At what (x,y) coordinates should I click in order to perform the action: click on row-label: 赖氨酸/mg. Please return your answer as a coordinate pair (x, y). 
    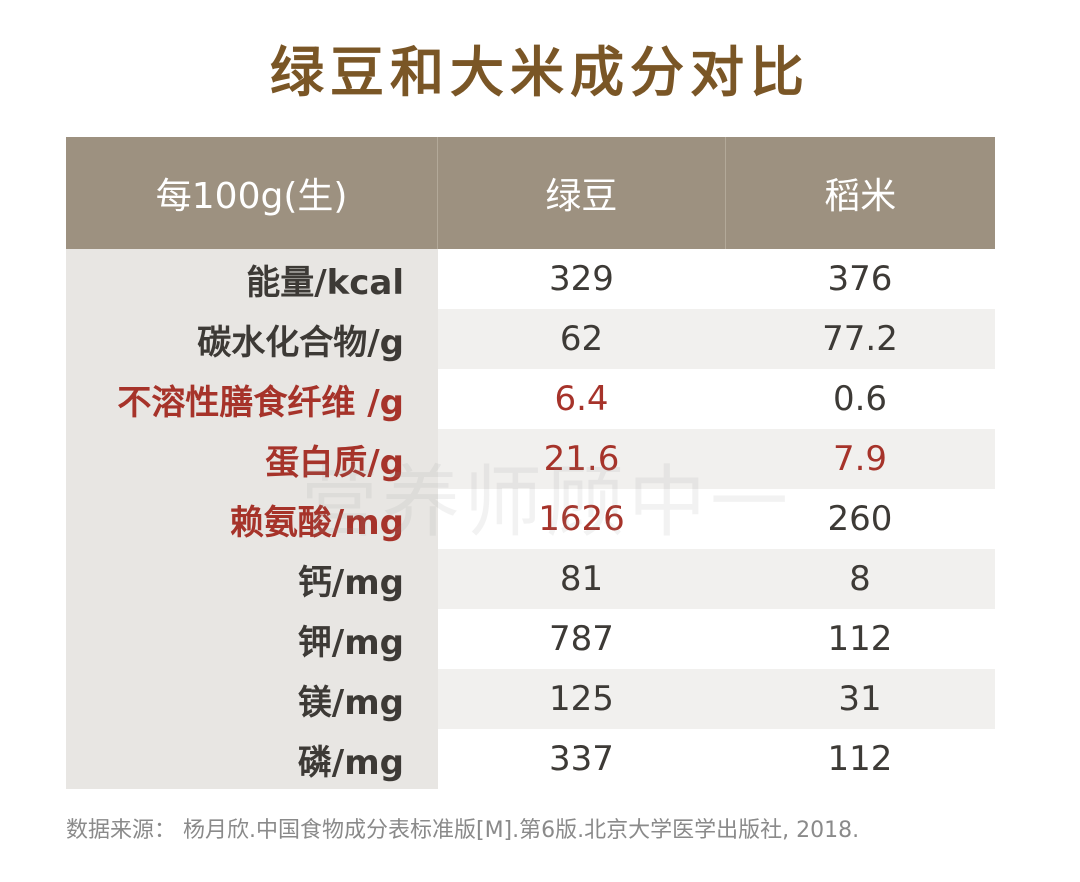
    Looking at the image, I should click on (252, 519).